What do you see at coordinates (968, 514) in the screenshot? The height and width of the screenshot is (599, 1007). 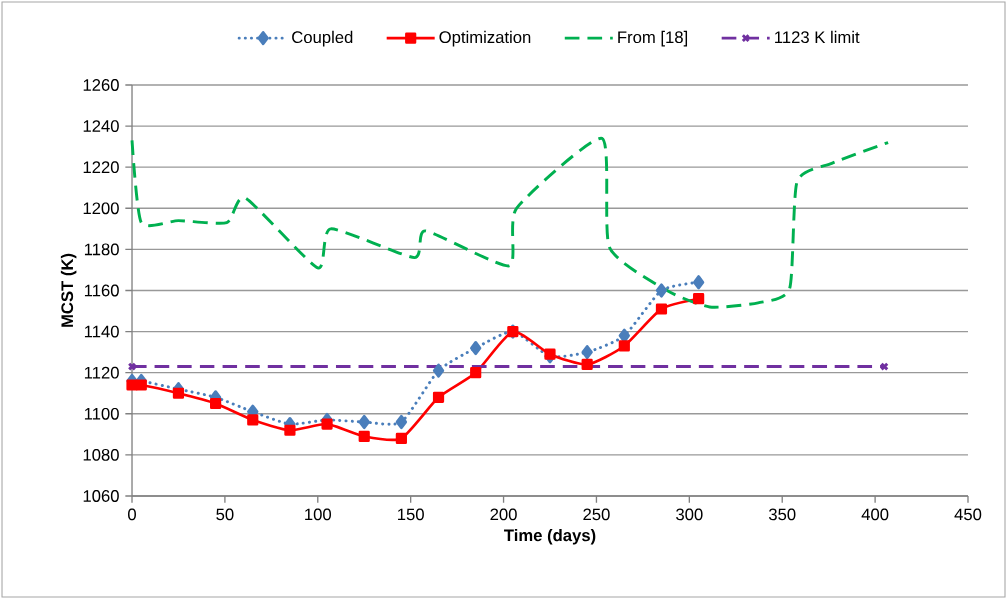 I see `x-tick-label: 450` at bounding box center [968, 514].